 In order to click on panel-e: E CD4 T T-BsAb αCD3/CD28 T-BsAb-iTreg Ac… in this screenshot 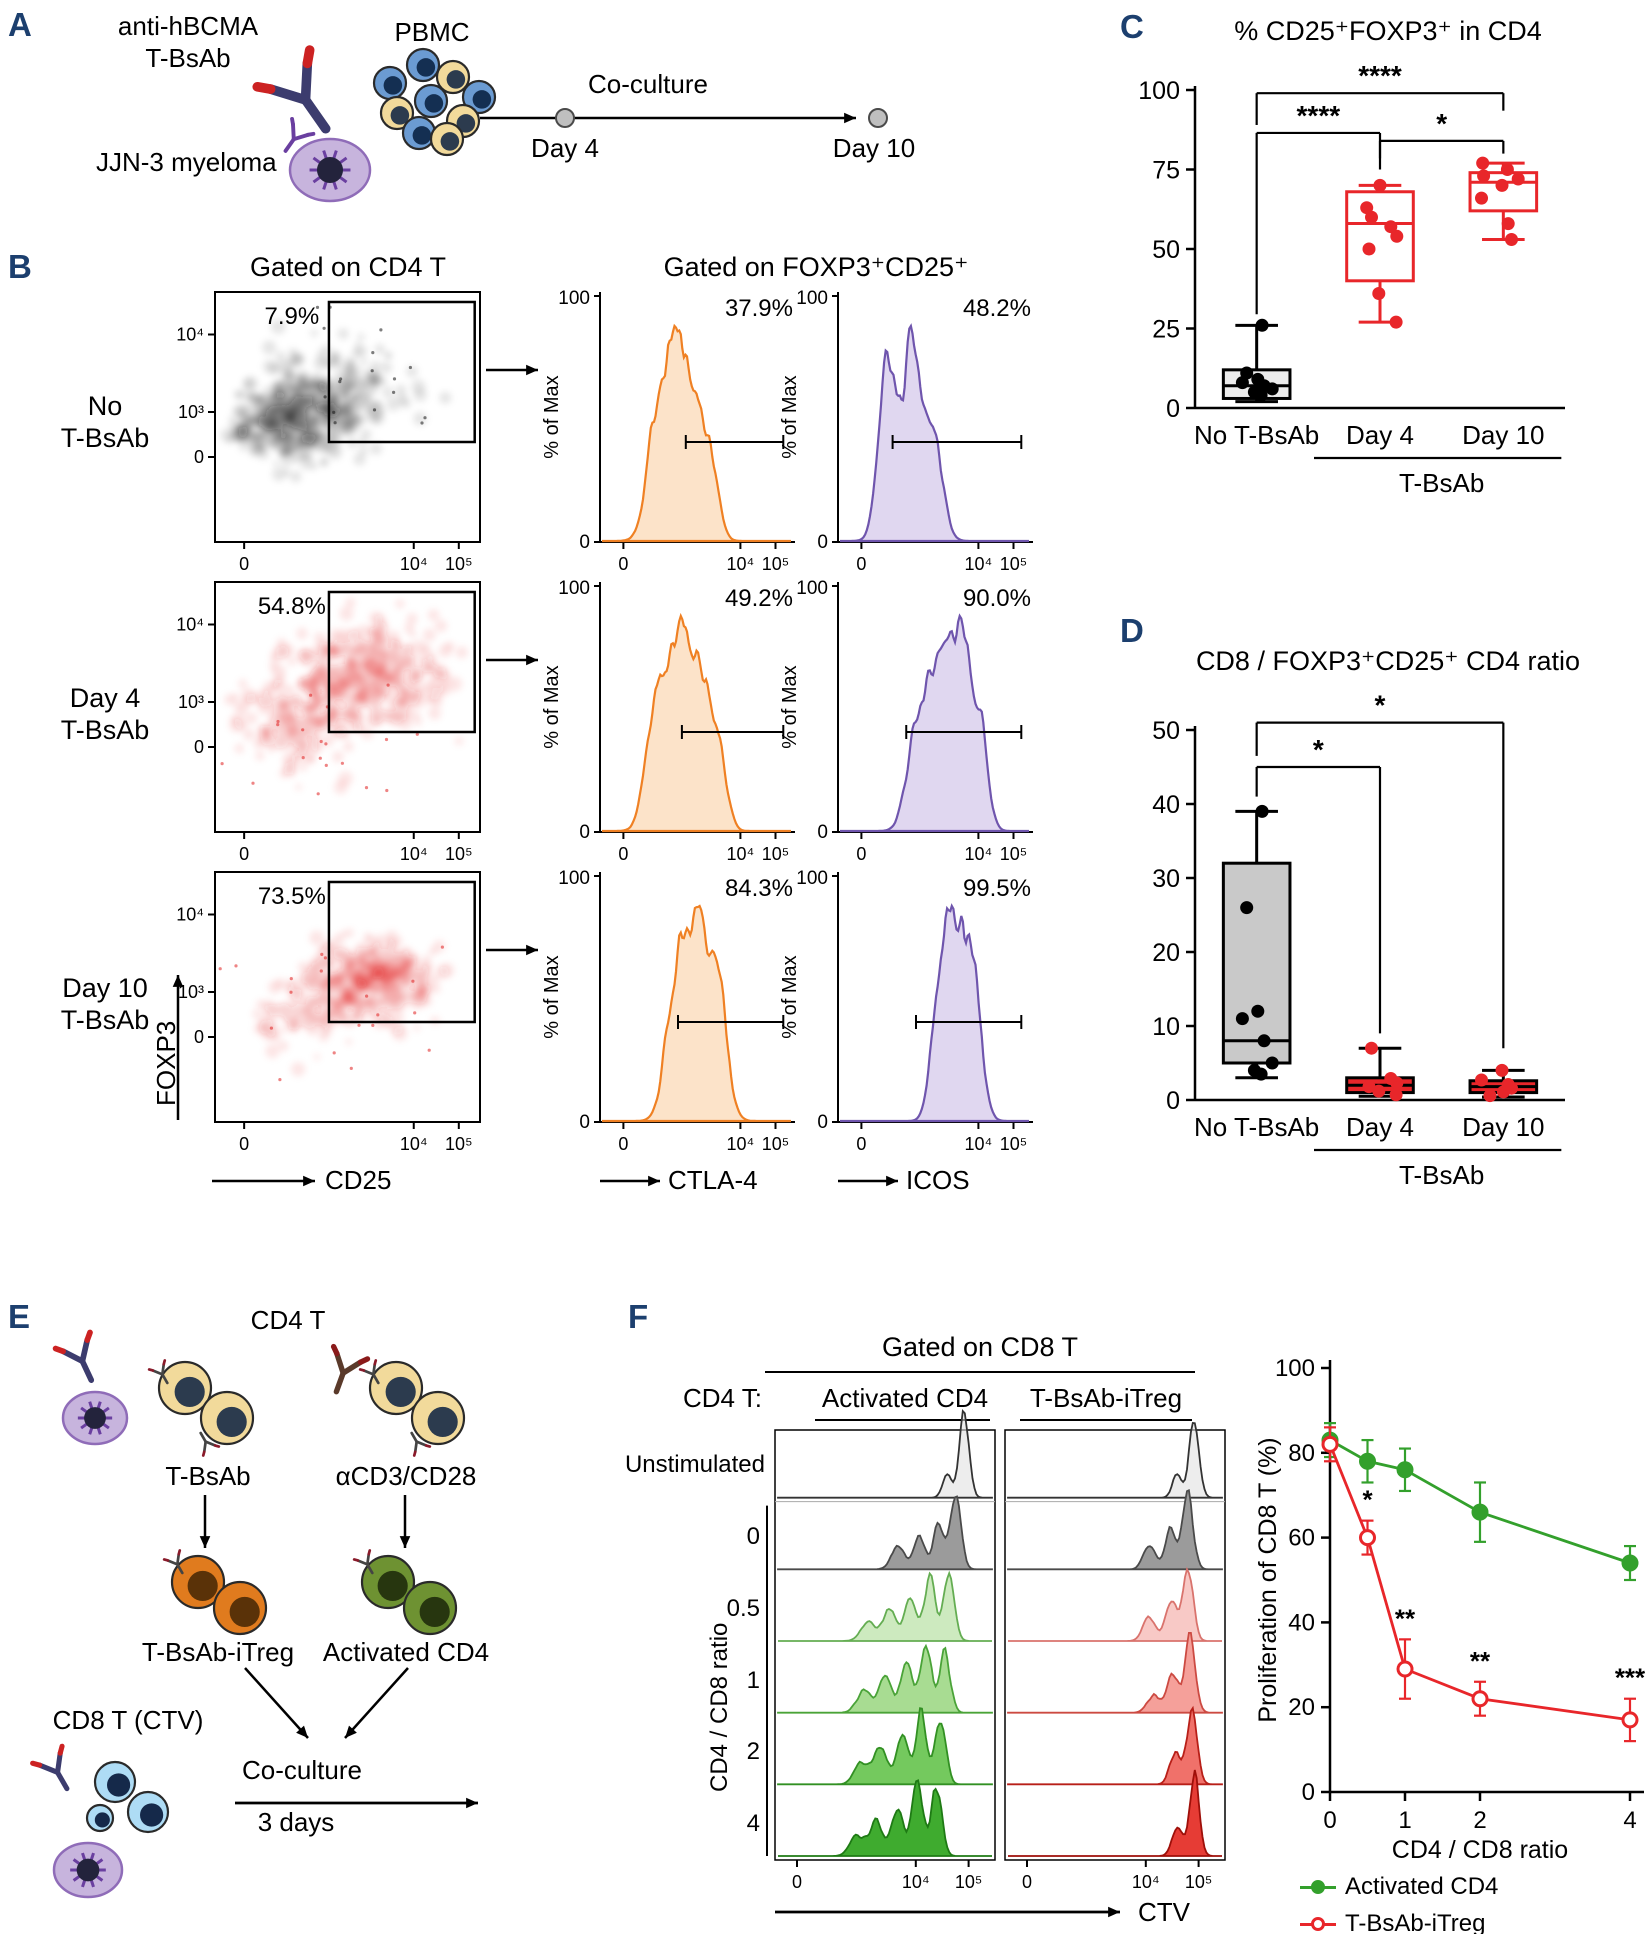, I will do `click(280, 1612)`.